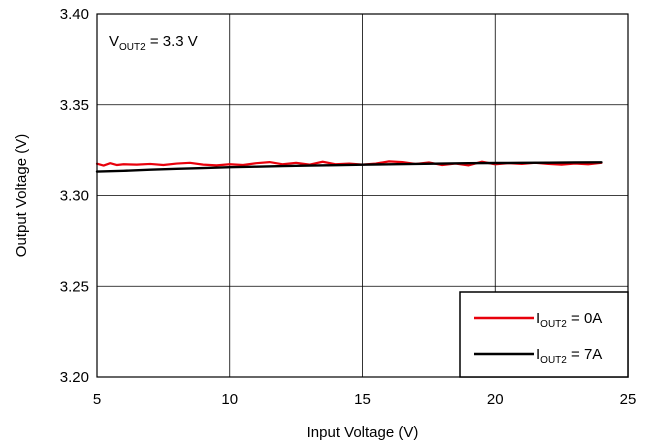 This screenshot has width=649, height=444. I want to click on series-lines, so click(349, 166).